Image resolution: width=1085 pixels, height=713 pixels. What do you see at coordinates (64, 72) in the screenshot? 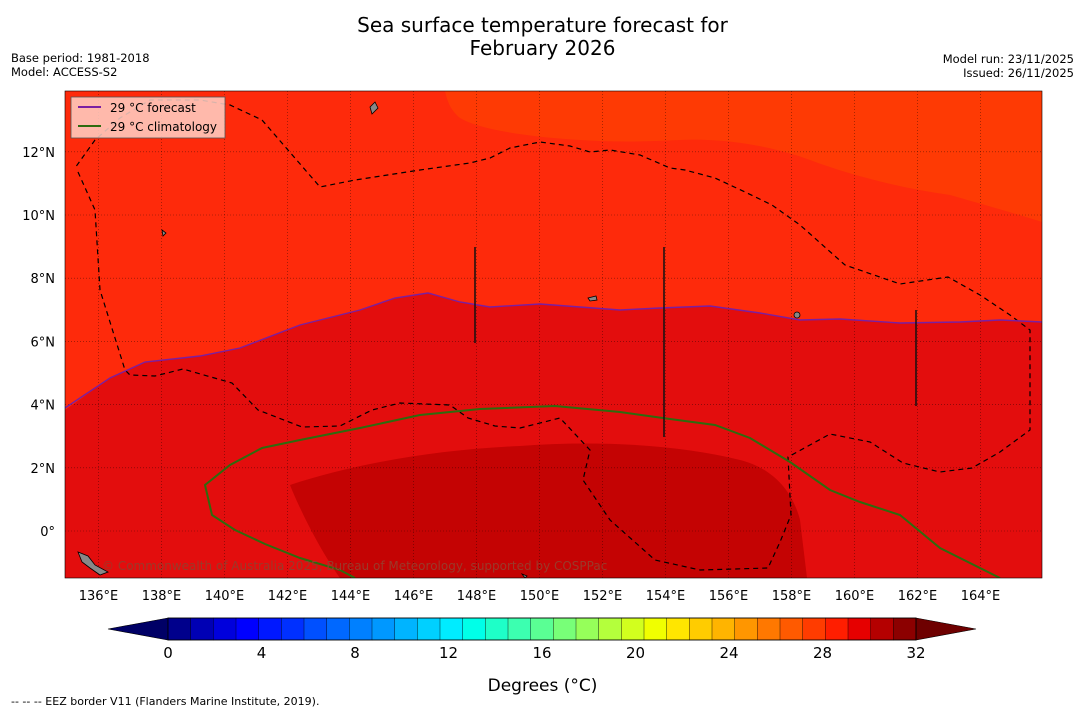
I see `model-name: Model: ACCESS-S2` at bounding box center [64, 72].